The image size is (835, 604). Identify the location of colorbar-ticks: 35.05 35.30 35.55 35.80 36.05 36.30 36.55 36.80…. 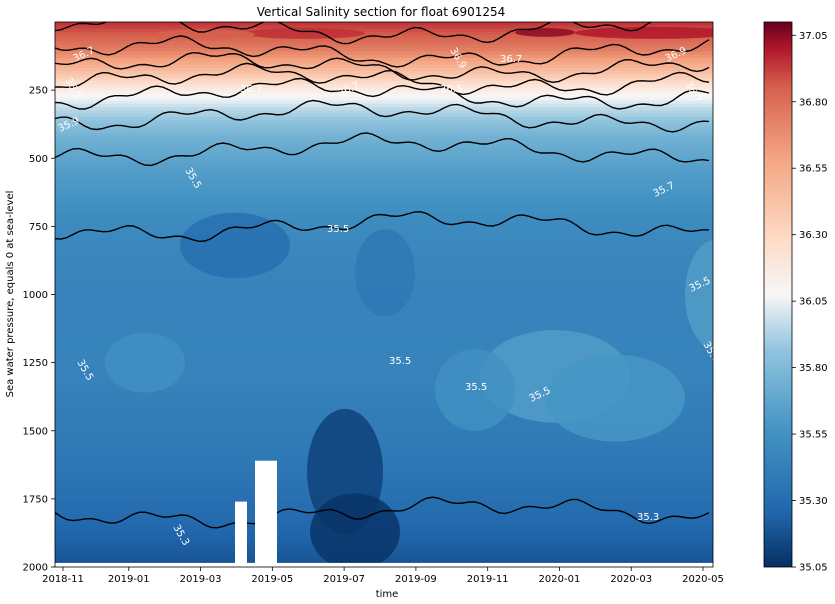
(810, 302).